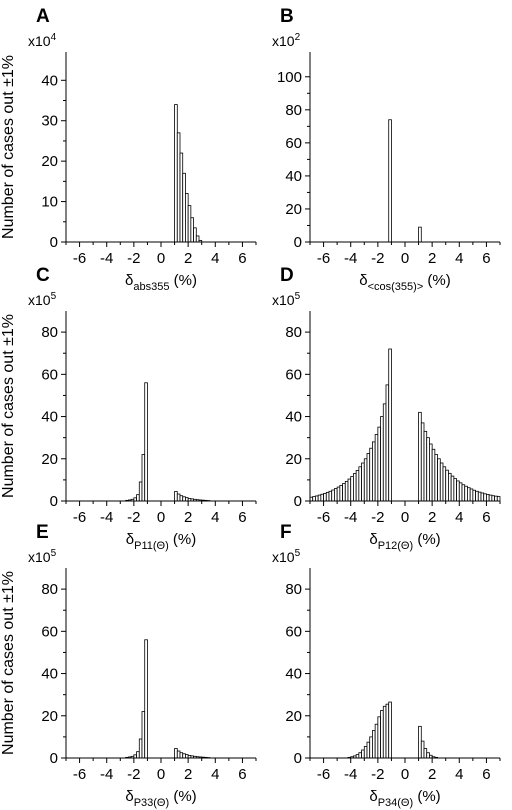 The height and width of the screenshot is (810, 512). I want to click on panel-label: C, so click(43, 275).